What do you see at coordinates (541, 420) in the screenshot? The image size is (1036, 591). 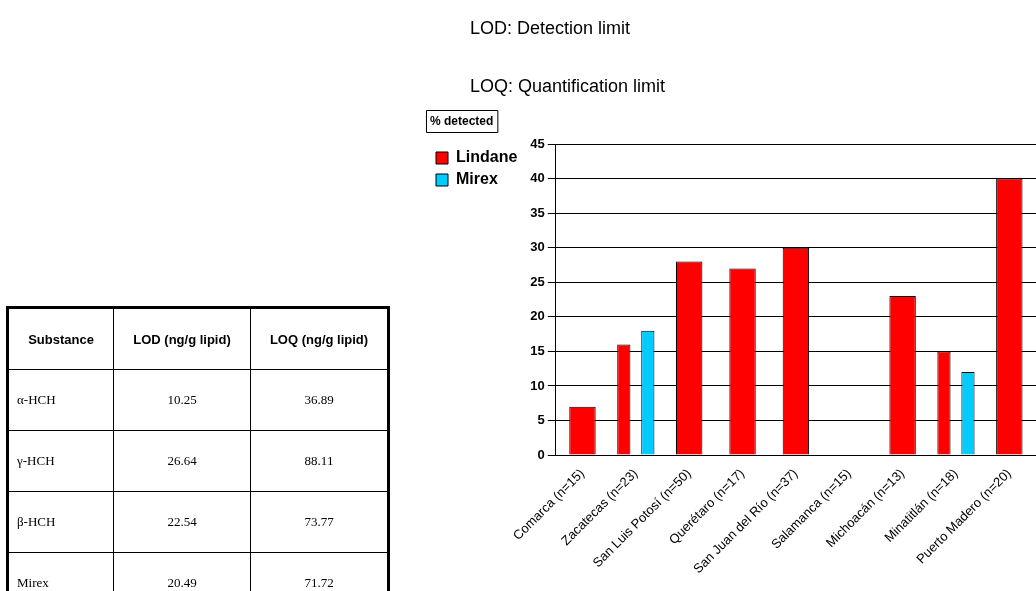 I see `y-tick-label: 5` at bounding box center [541, 420].